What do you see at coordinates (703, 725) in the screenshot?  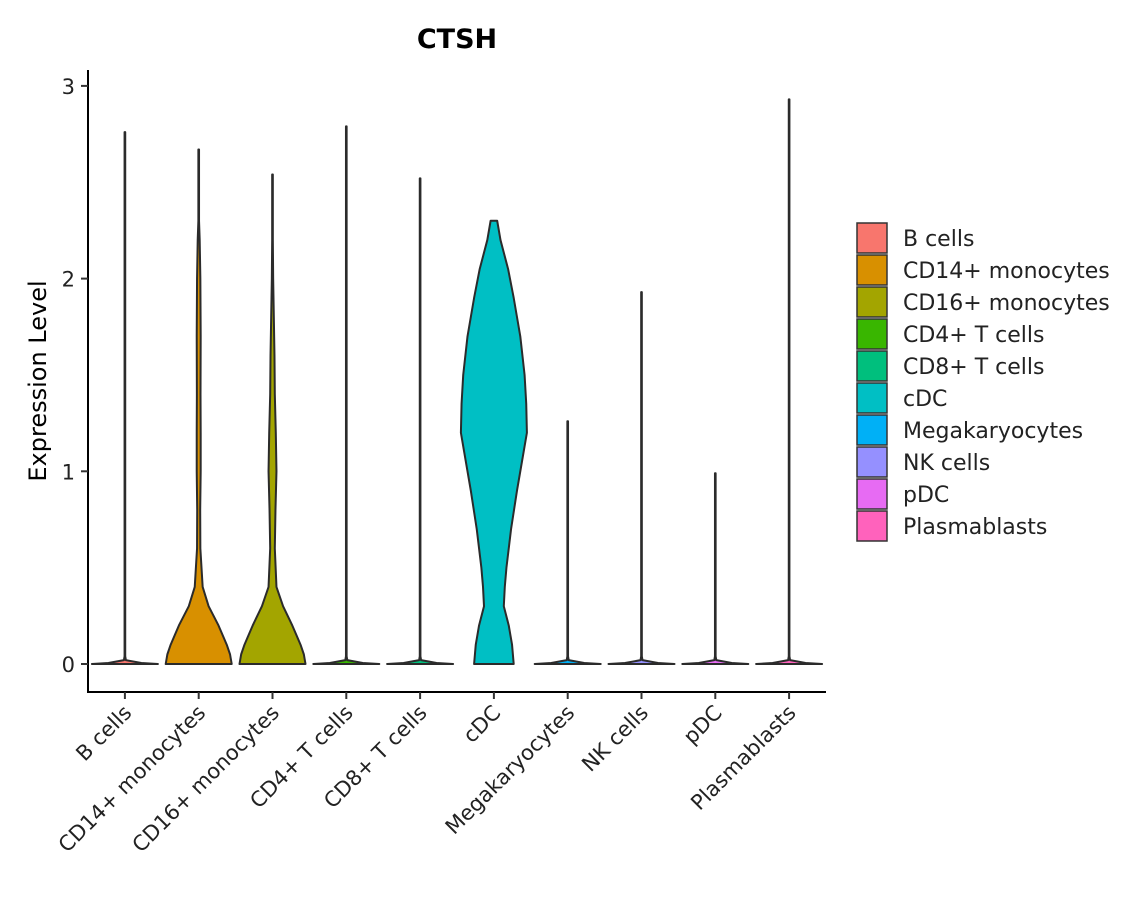 I see `x-tick-label: pDC` at bounding box center [703, 725].